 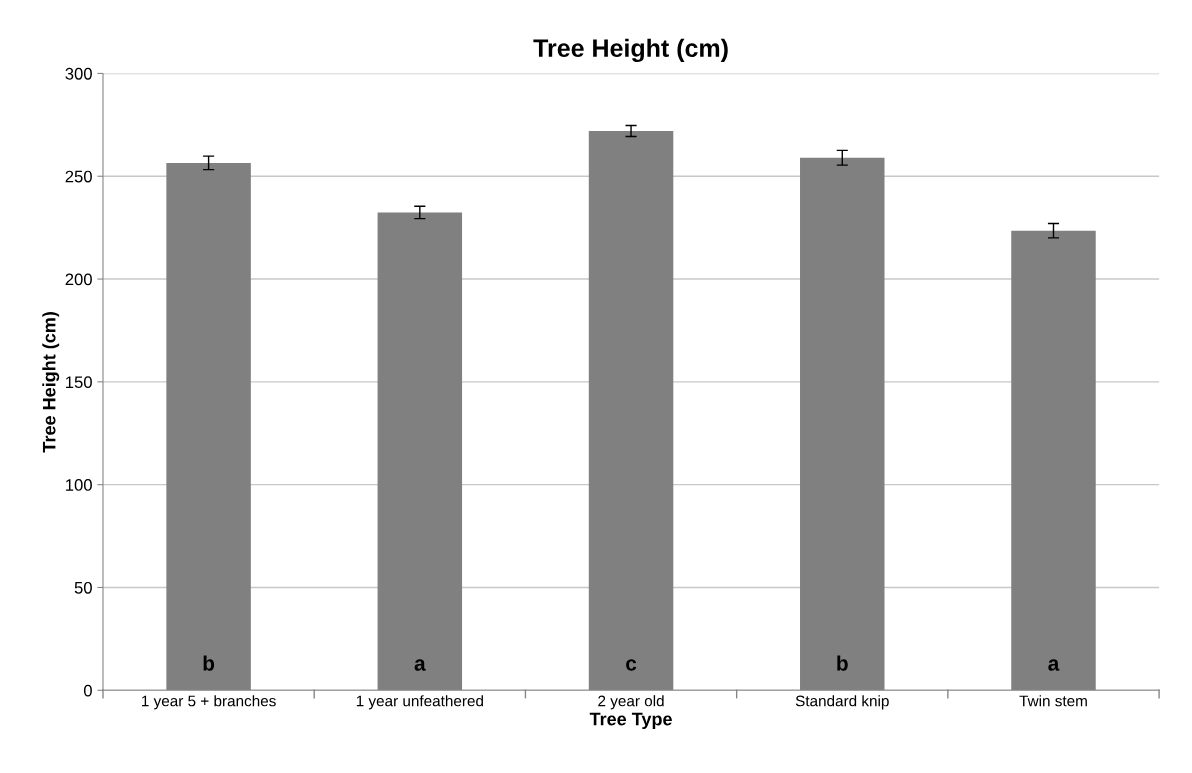 I want to click on x-tick-label: Twin stem, so click(x=1053, y=701).